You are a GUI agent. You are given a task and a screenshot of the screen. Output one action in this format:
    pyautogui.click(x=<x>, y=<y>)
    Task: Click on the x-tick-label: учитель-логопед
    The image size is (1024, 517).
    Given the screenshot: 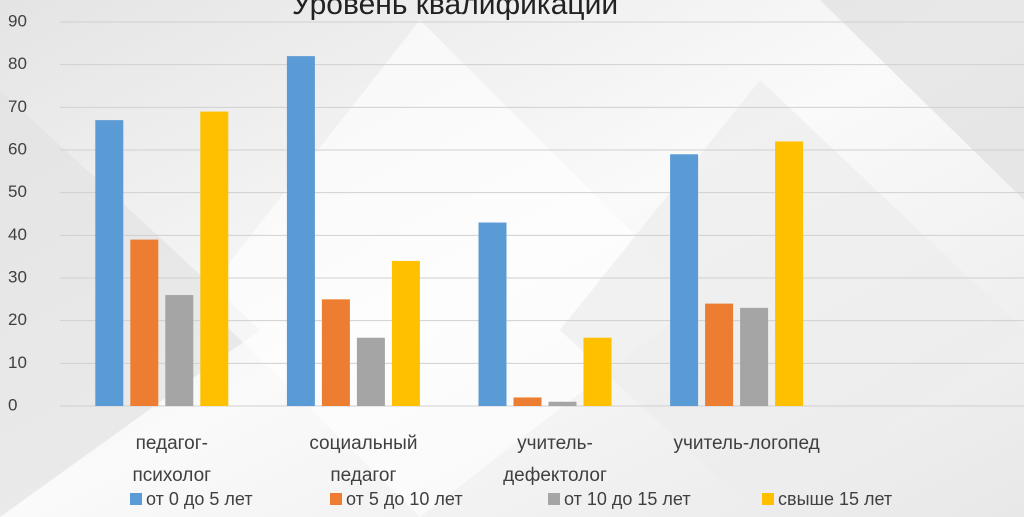 What is the action you would take?
    pyautogui.click(x=746, y=443)
    